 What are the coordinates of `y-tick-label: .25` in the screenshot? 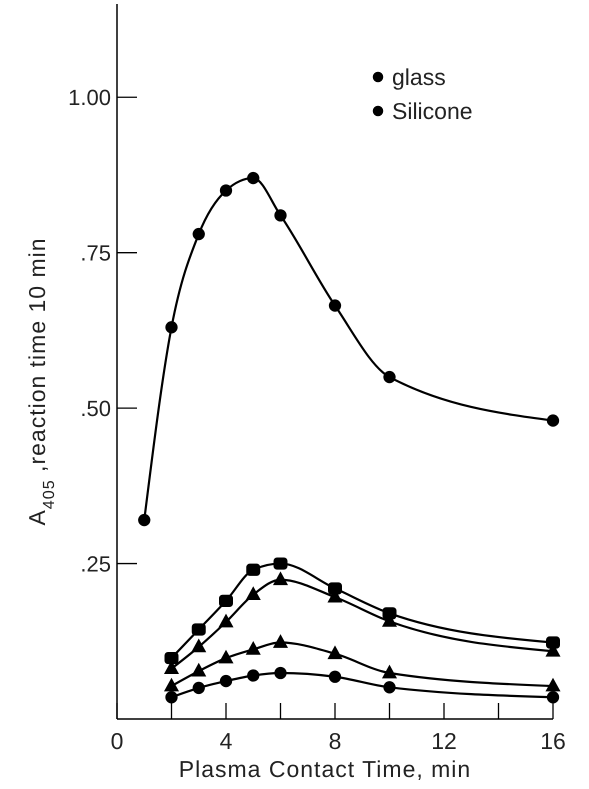 It's located at (95, 563).